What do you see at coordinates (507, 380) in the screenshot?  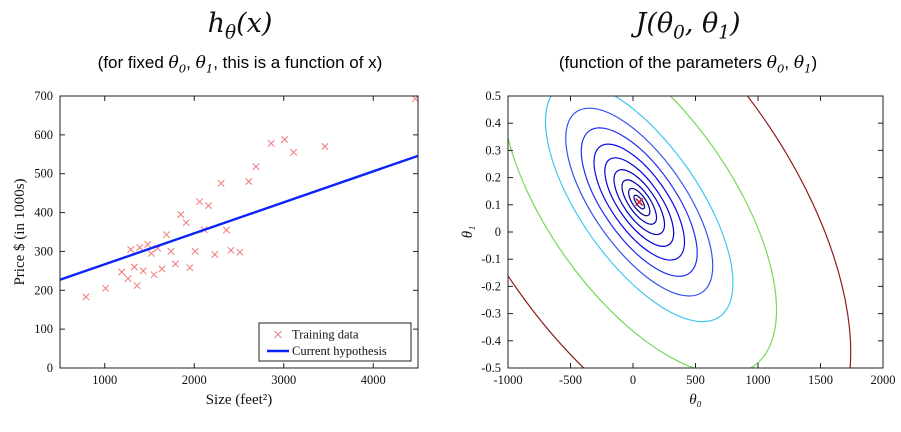 I see `svg-text: -1000` at bounding box center [507, 380].